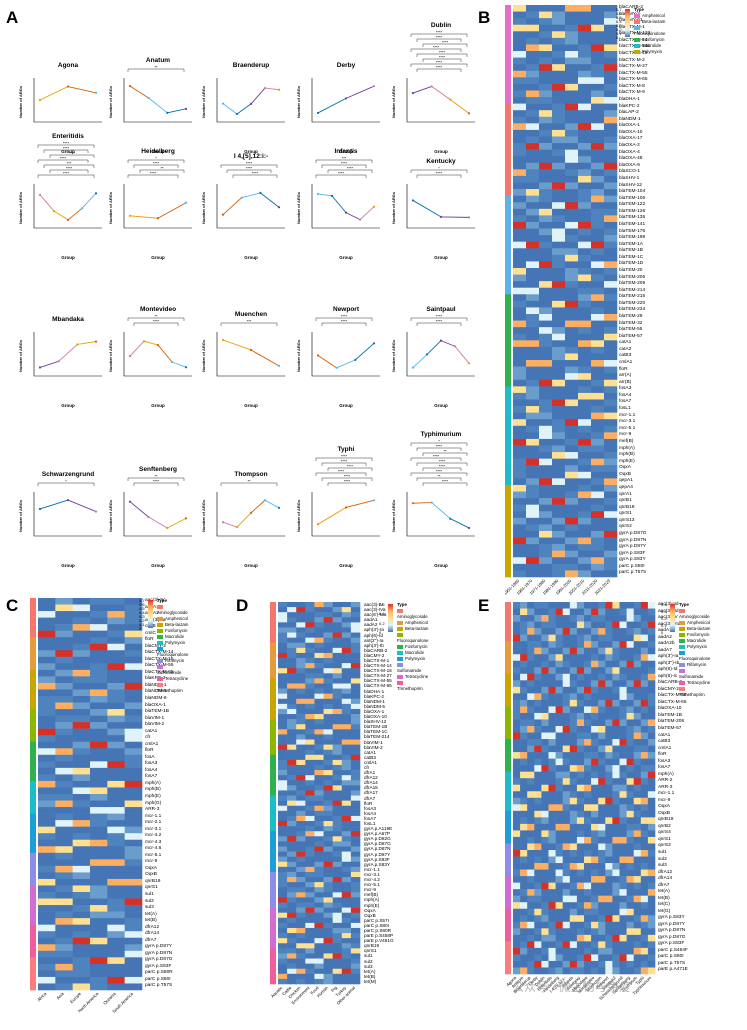 The height and width of the screenshot is (1030, 747). I want to click on heatmap-row-label: parC p.T57S, so click(158, 986).